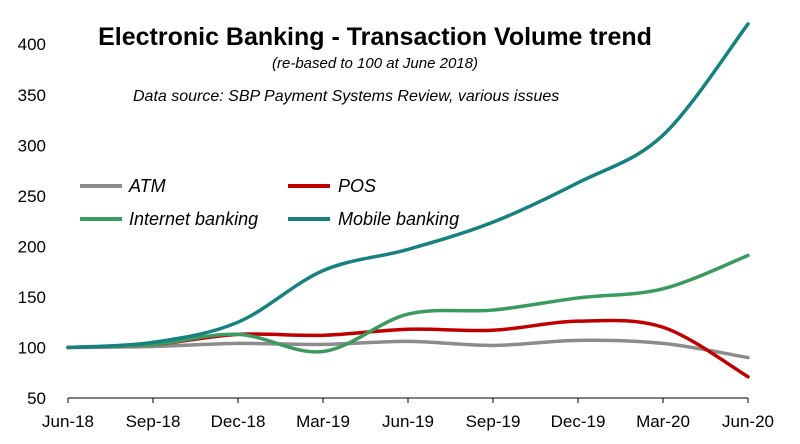 The image size is (800, 444). I want to click on legend-label-internet-banking: Internet banking, so click(193, 219).